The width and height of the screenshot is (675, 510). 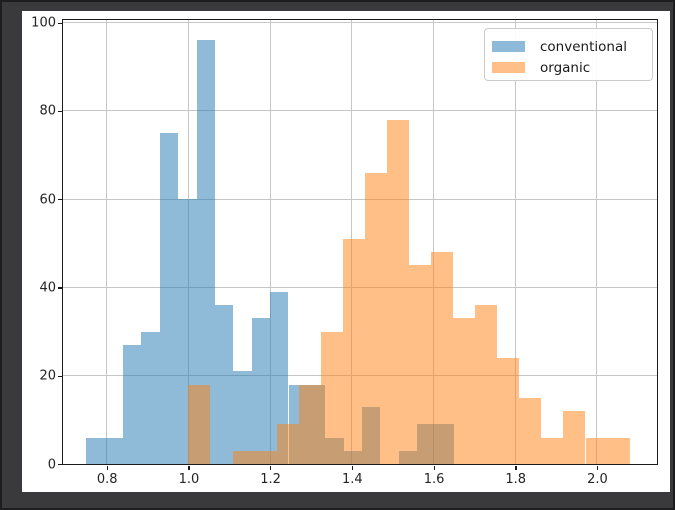 What do you see at coordinates (508, 46) in the screenshot?
I see `legend-swatch-conventional` at bounding box center [508, 46].